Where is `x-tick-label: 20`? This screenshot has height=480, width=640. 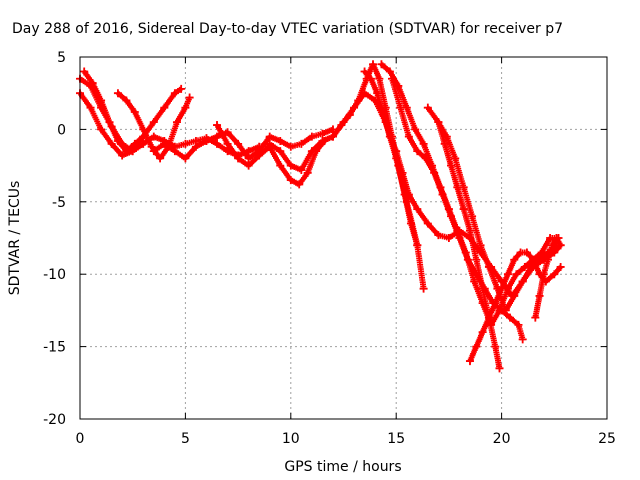 x-tick-label: 20 is located at coordinates (502, 439).